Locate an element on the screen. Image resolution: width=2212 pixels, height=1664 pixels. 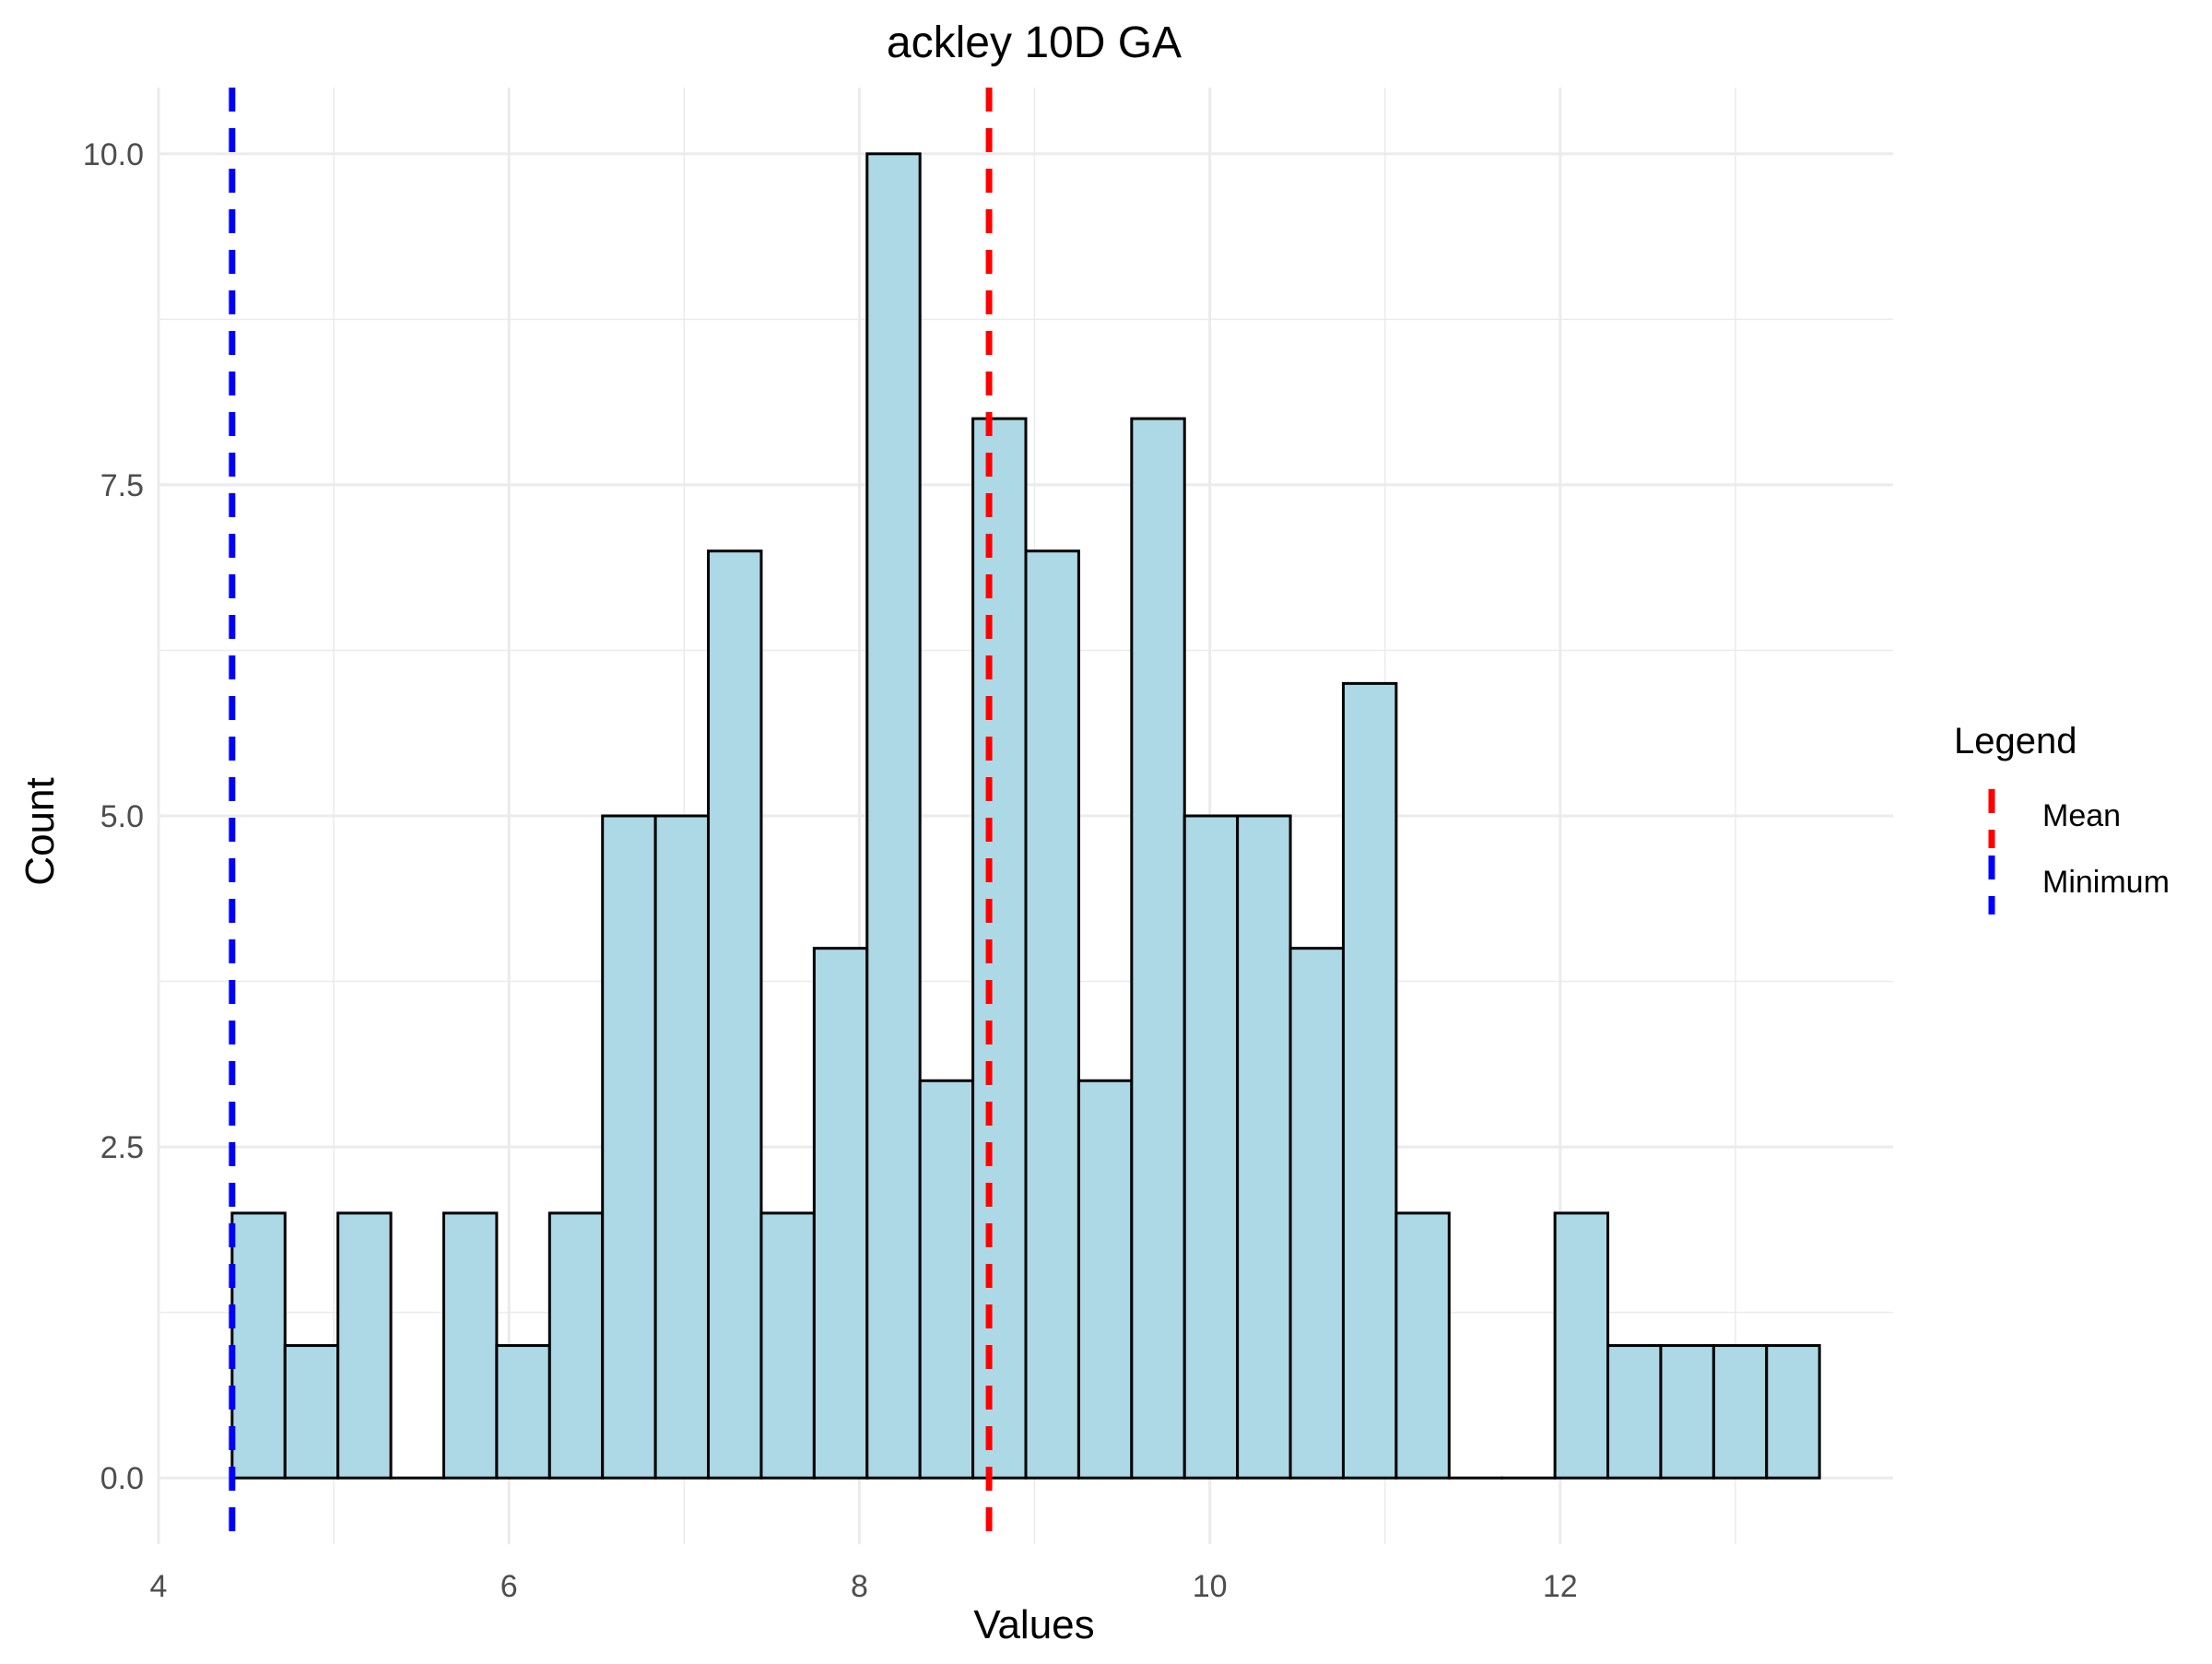
y-tick-label: 7.5 is located at coordinates (122, 485).